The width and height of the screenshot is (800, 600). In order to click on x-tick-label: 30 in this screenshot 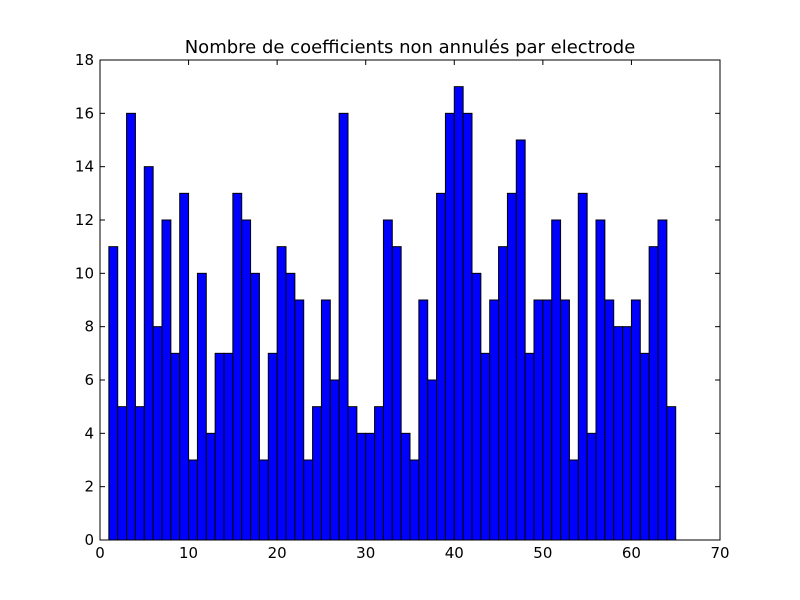, I will do `click(365, 553)`.